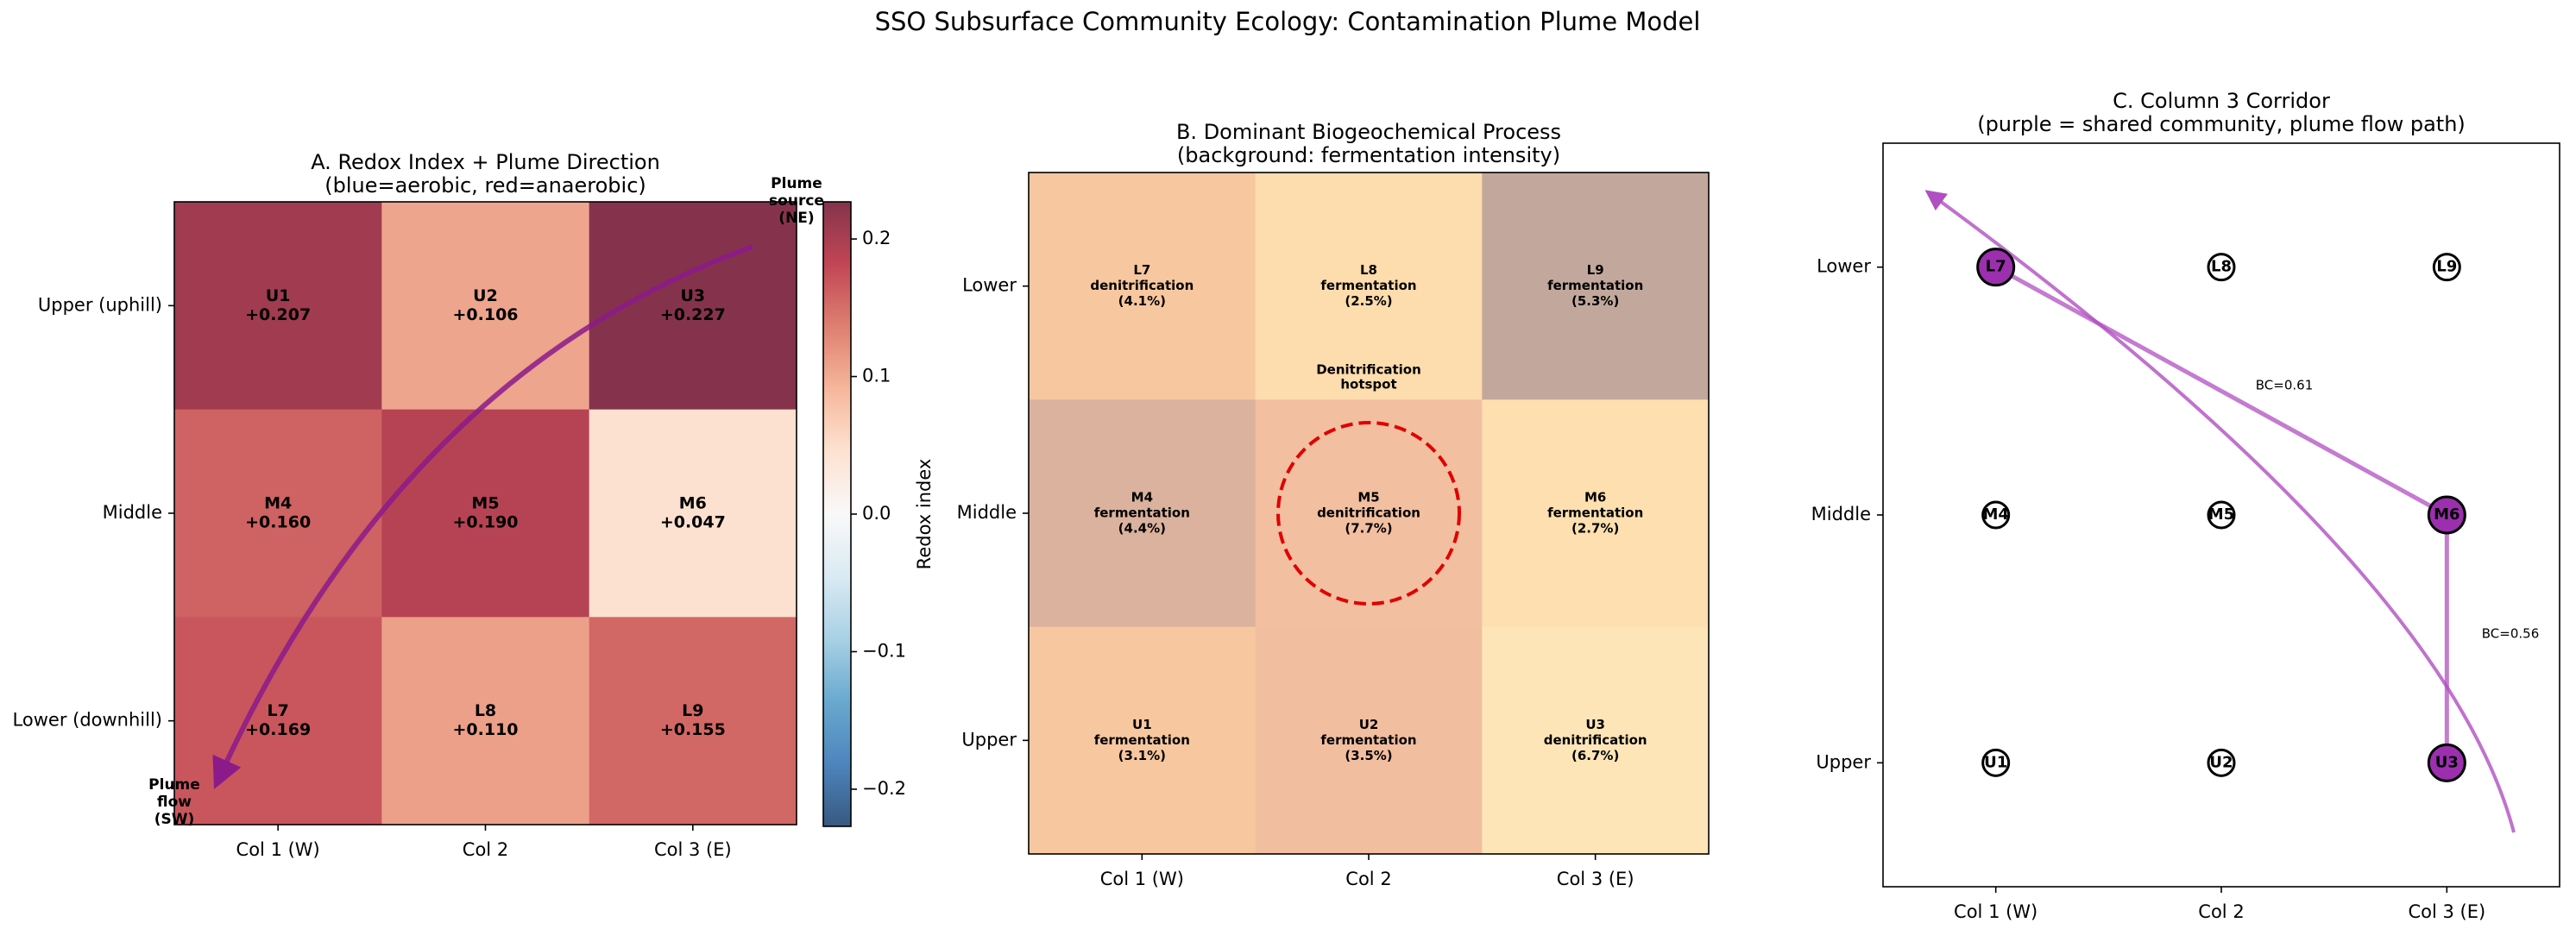 The height and width of the screenshot is (929, 2576). I want to click on colorbar-tick-label: 0.0, so click(877, 513).